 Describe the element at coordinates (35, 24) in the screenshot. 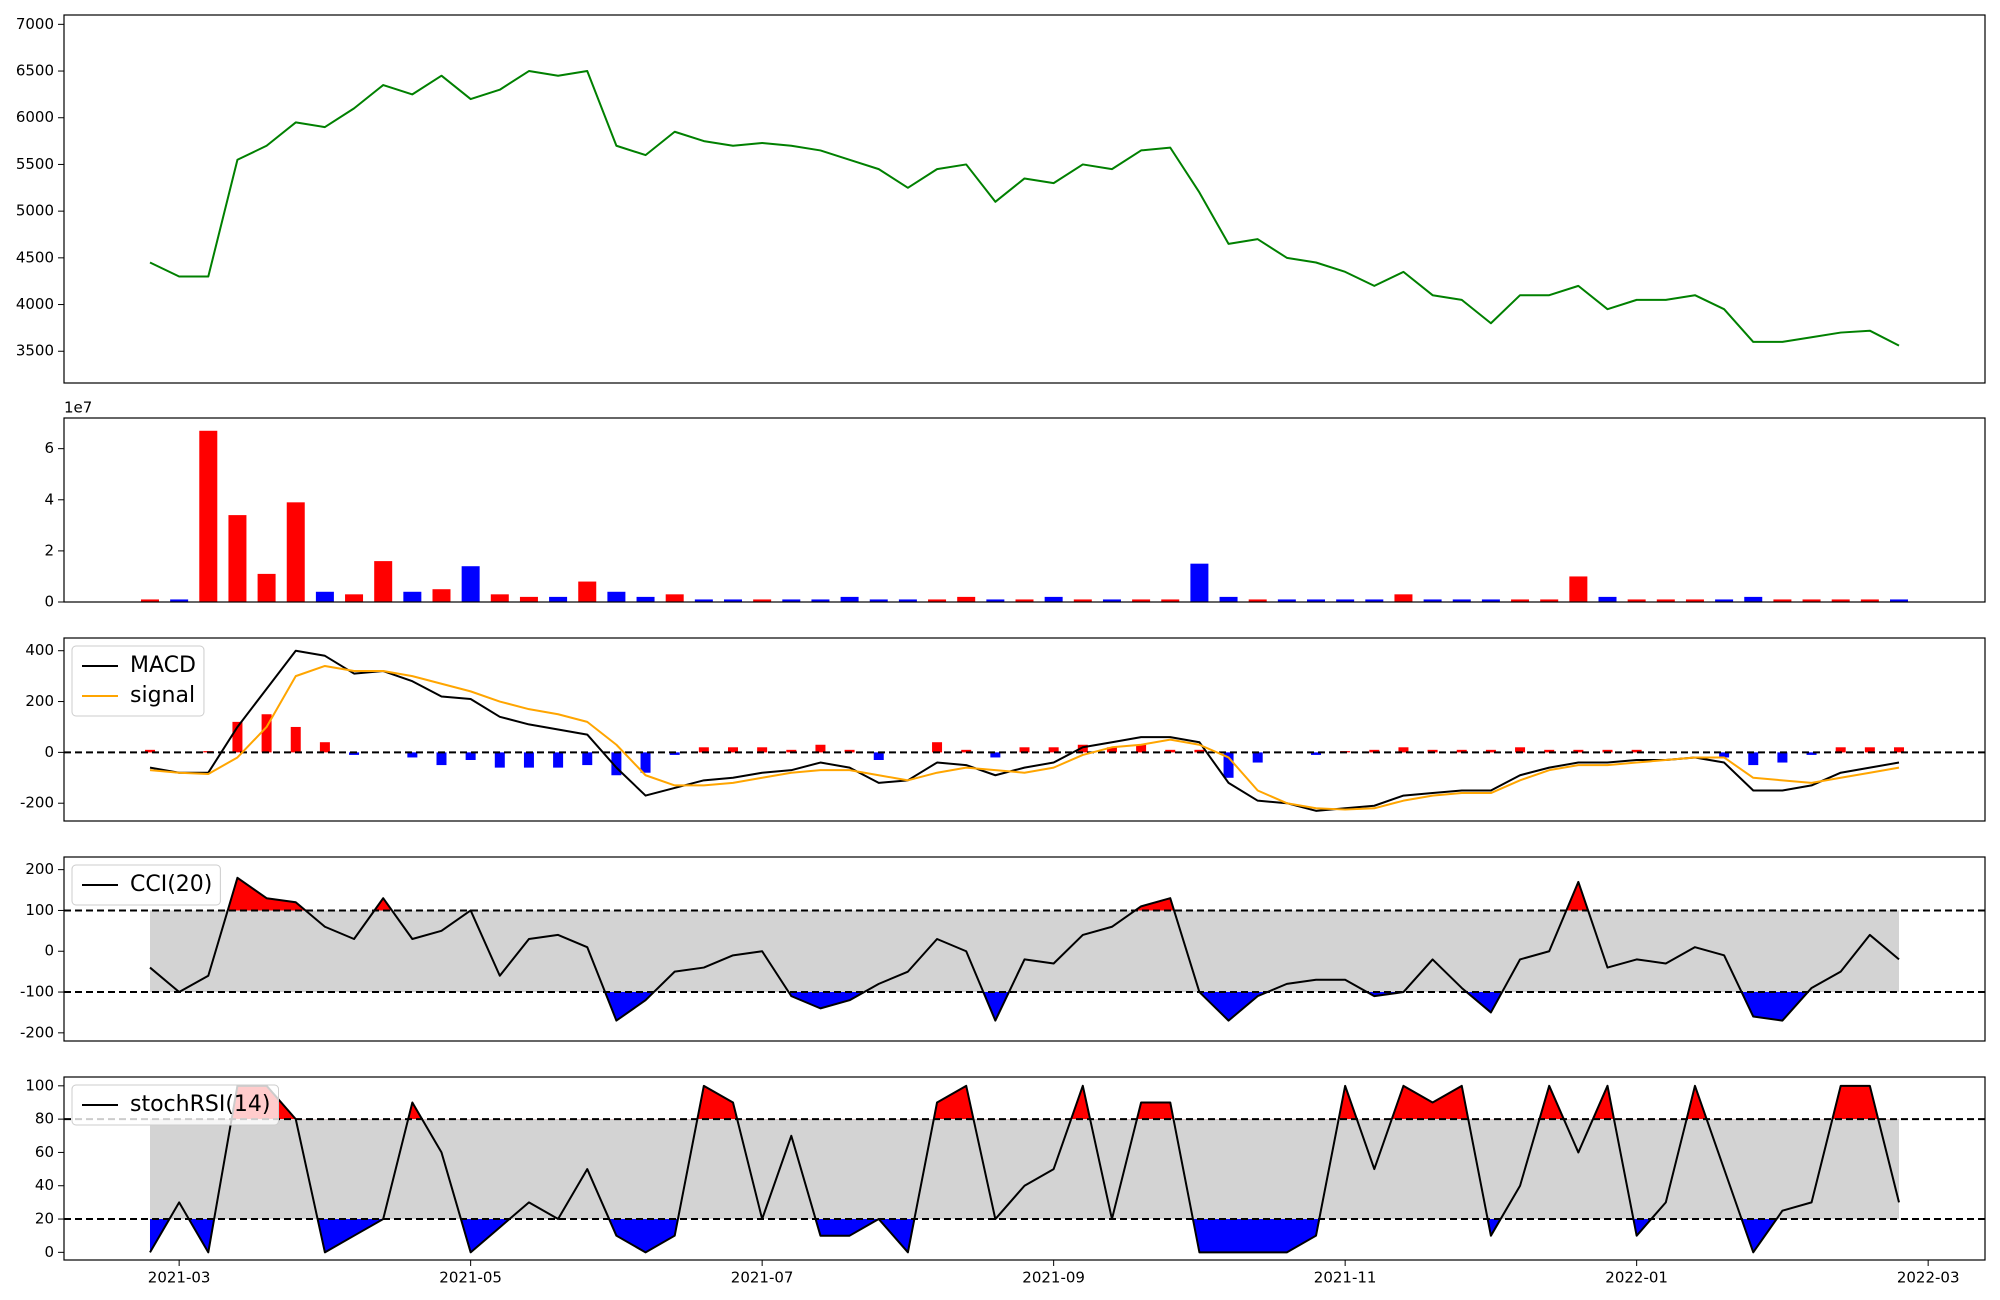

I see `y-tick-label: 7000` at that location.